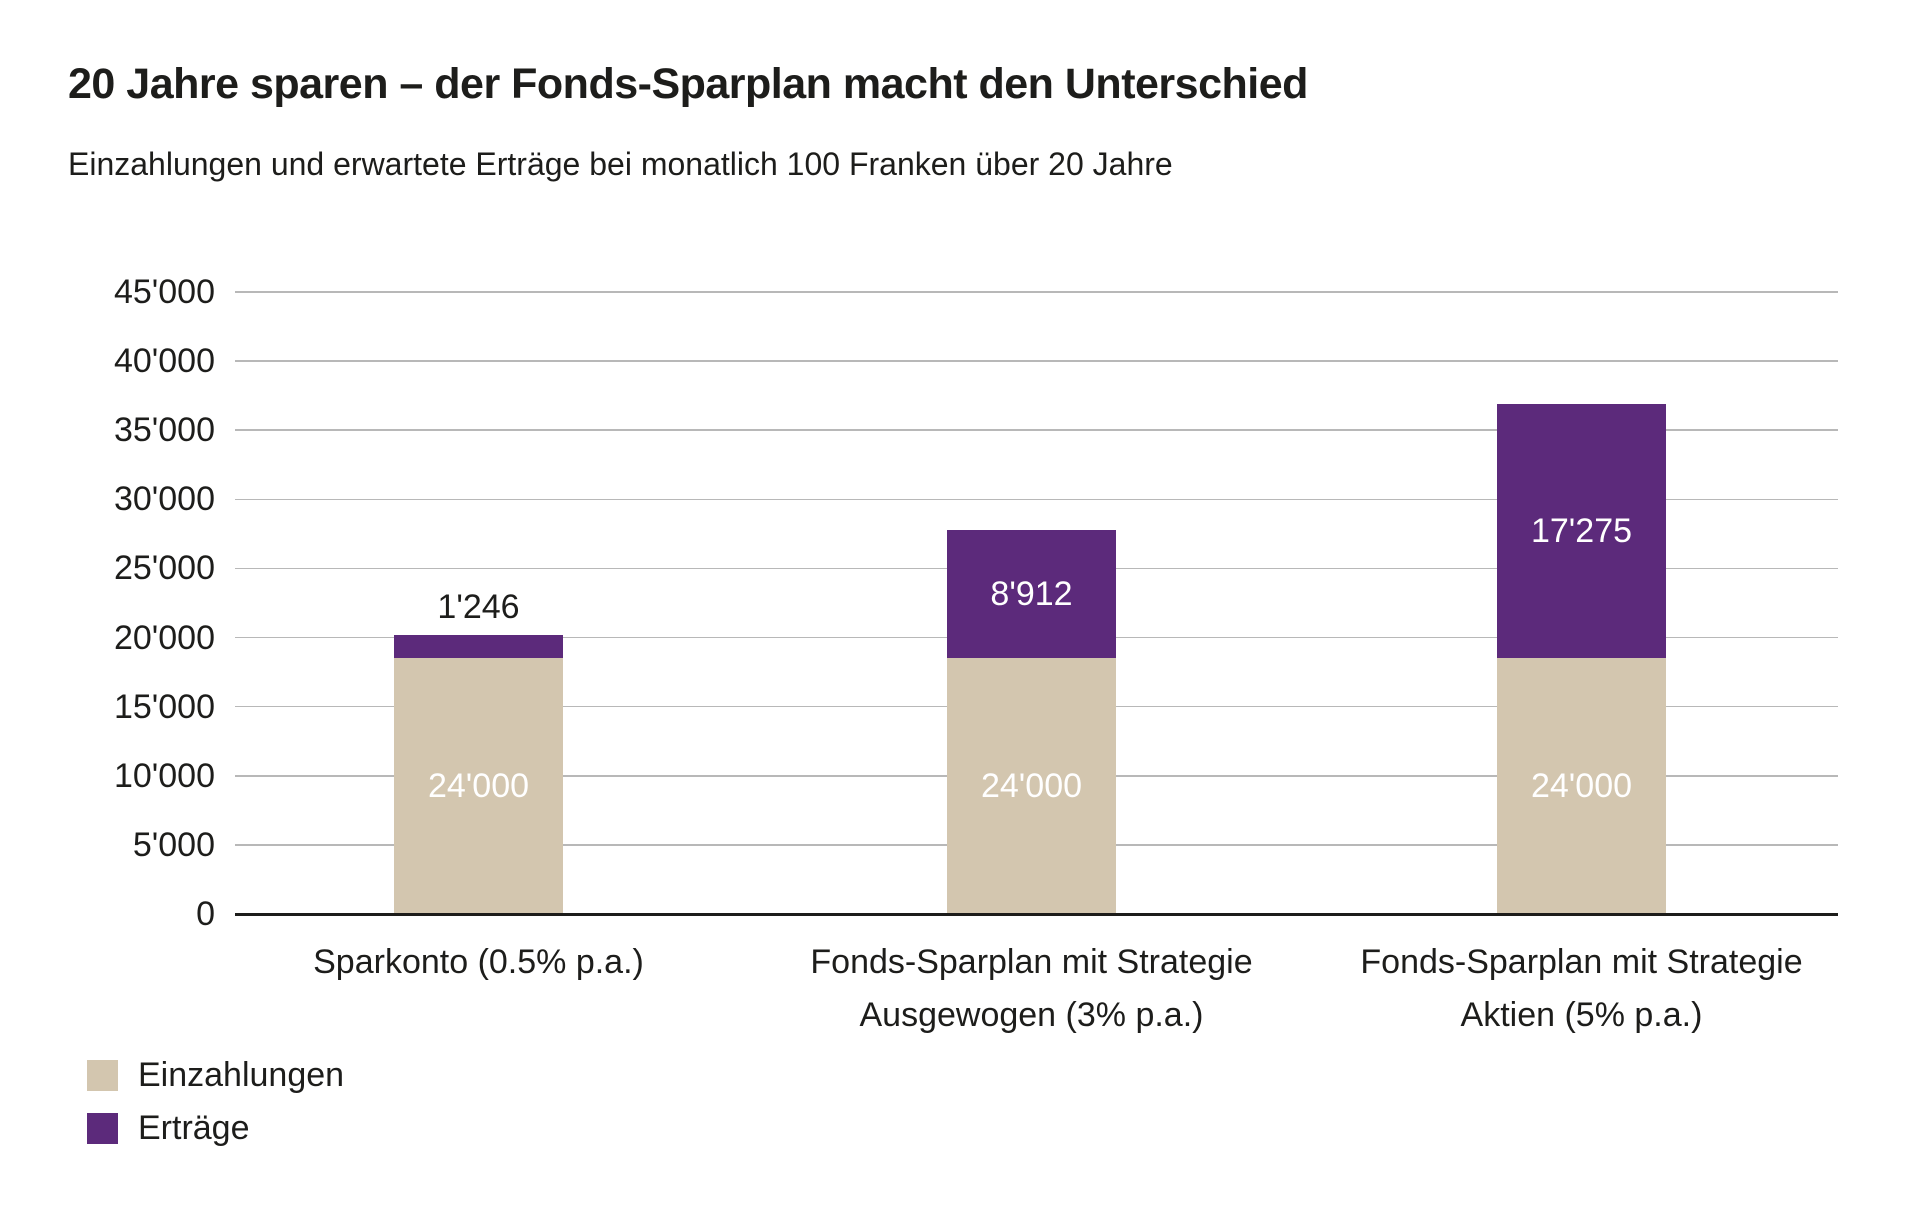 The height and width of the screenshot is (1230, 1920). I want to click on y-axis-tick-label: 15'000, so click(164, 706).